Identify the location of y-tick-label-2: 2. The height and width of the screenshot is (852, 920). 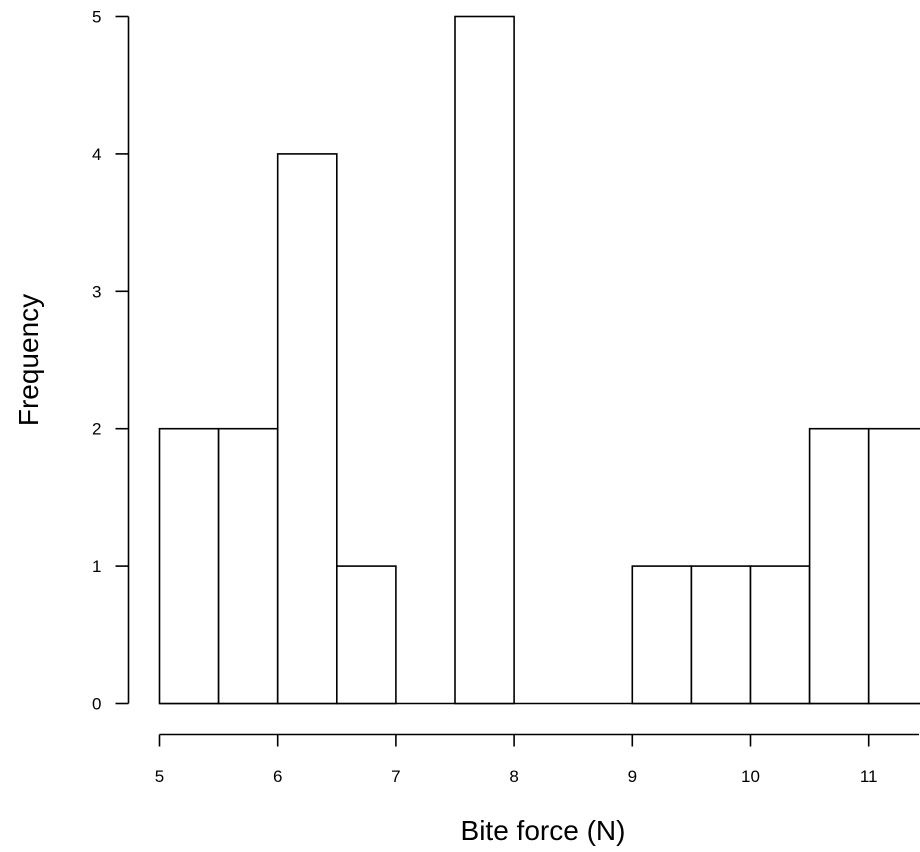
(96, 429).